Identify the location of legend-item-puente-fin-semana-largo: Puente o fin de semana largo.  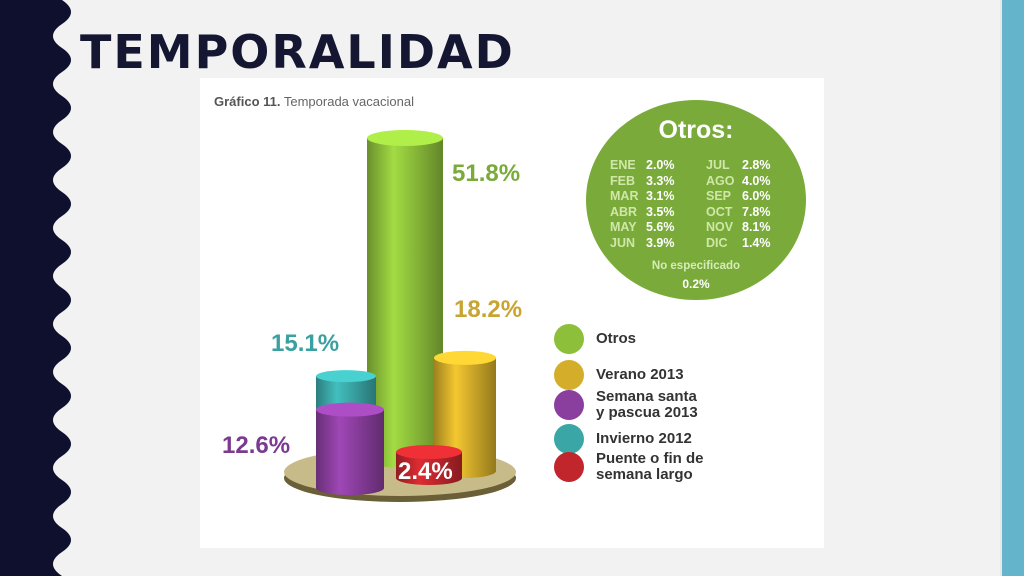
(664, 468).